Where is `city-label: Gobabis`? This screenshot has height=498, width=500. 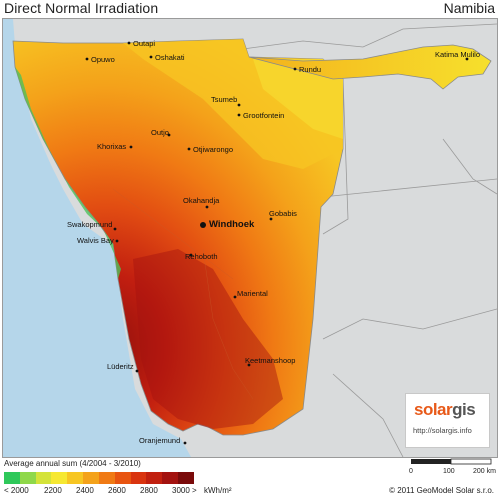
city-label: Gobabis is located at coordinates (283, 213).